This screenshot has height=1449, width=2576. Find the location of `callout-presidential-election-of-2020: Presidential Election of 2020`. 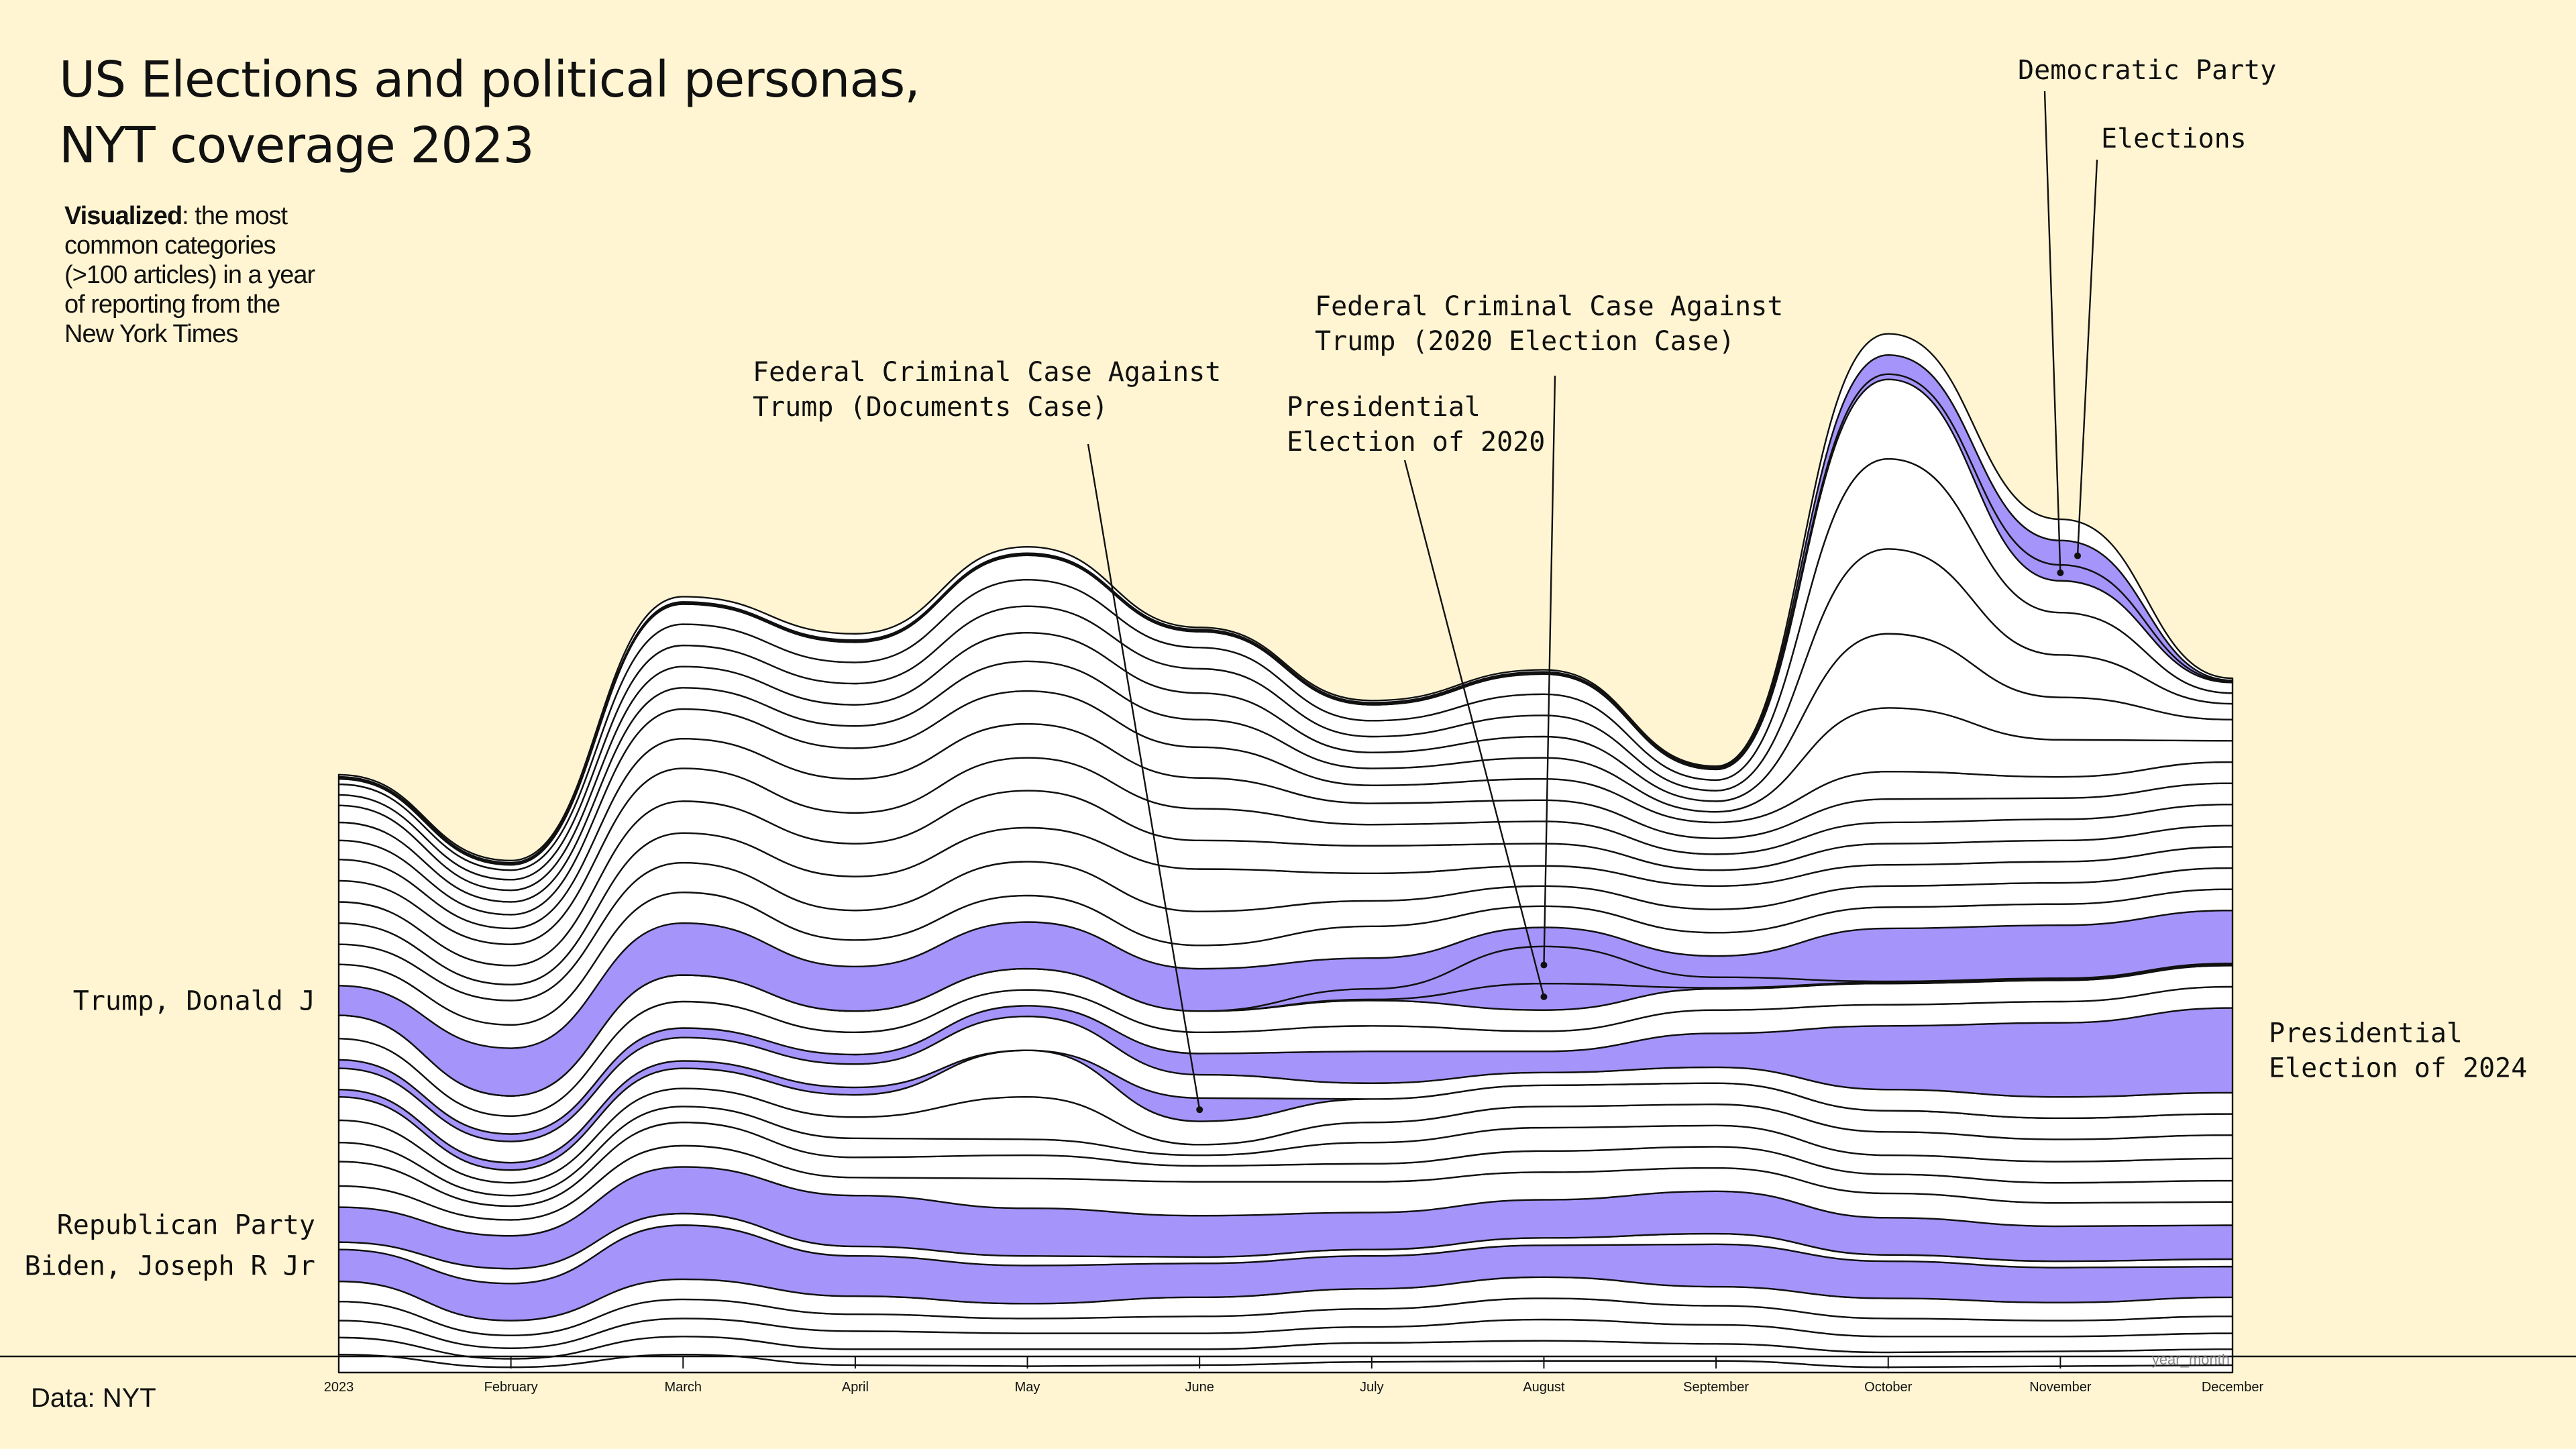

callout-presidential-election-of-2020: Presidential Election of 2020 is located at coordinates (1417, 696).